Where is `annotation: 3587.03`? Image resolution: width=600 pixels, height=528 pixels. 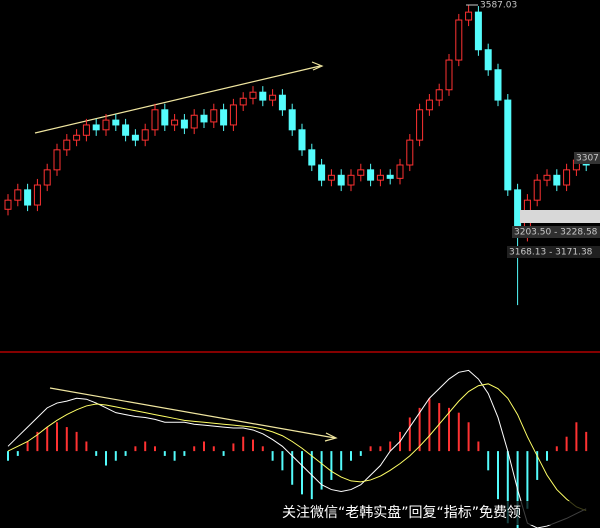
annotation: 3587.03 is located at coordinates (498, 6).